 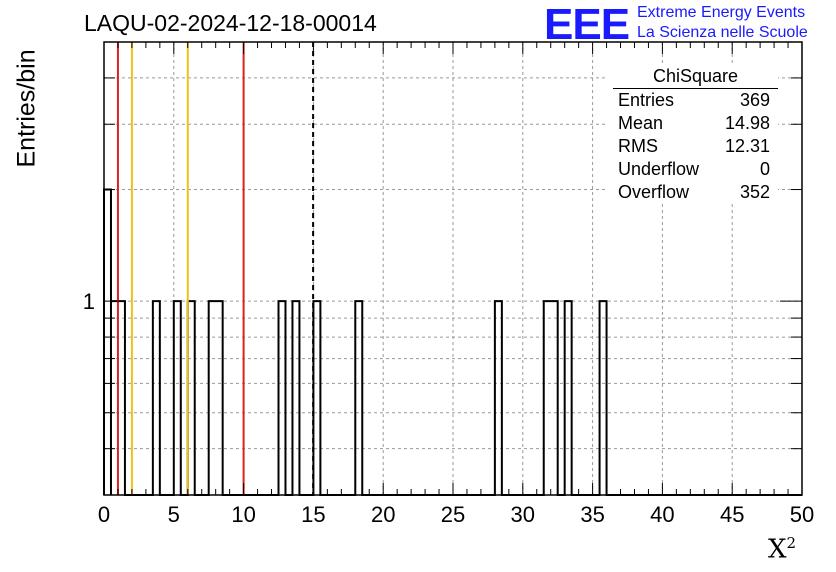 I want to click on y-tick-label: 1, so click(x=89, y=301).